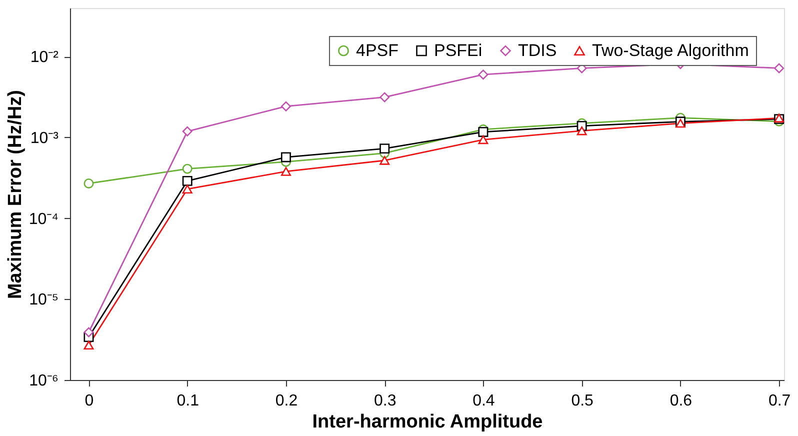 The image size is (798, 436). Describe the element at coordinates (286, 401) in the screenshot. I see `x-tick-label: 0.2` at that location.